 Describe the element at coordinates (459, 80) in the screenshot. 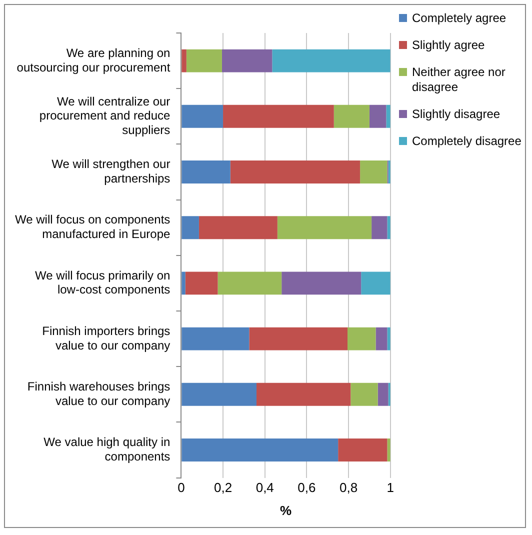

I see `legend-label: Neither agree nor disagree` at that location.